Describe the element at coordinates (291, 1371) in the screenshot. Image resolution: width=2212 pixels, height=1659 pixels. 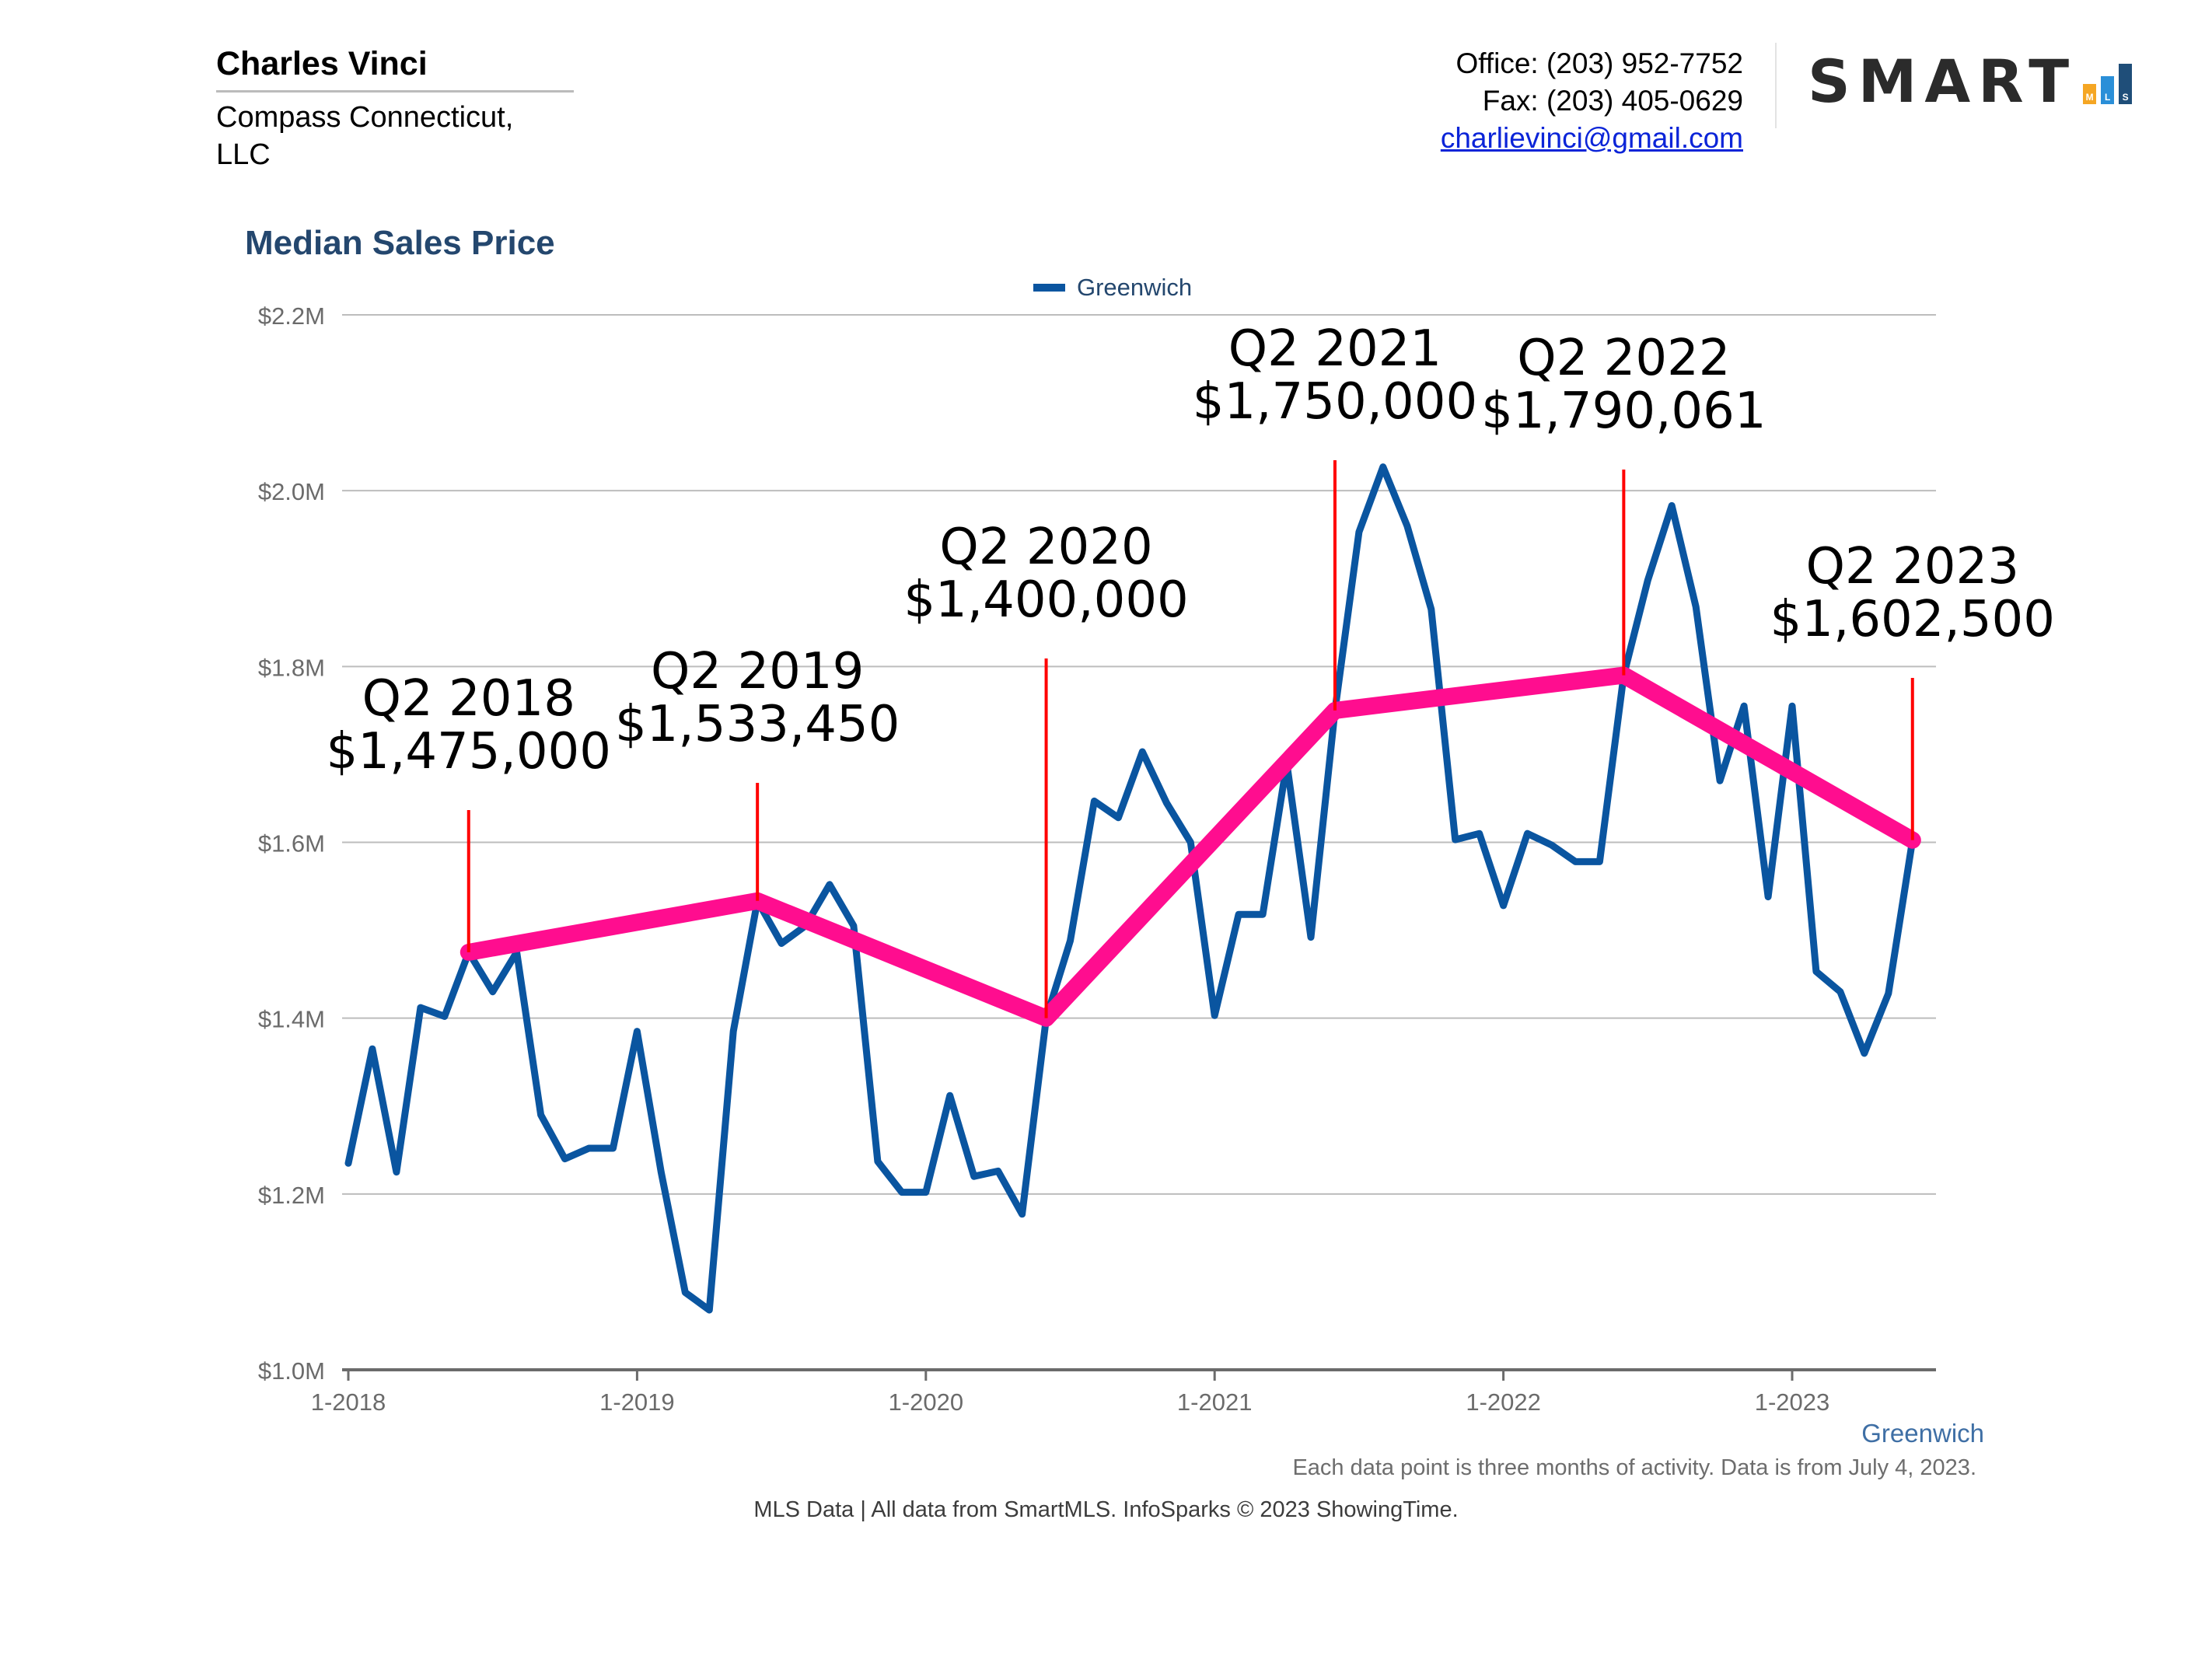
I see `y-tick-label: $1.0M` at that location.